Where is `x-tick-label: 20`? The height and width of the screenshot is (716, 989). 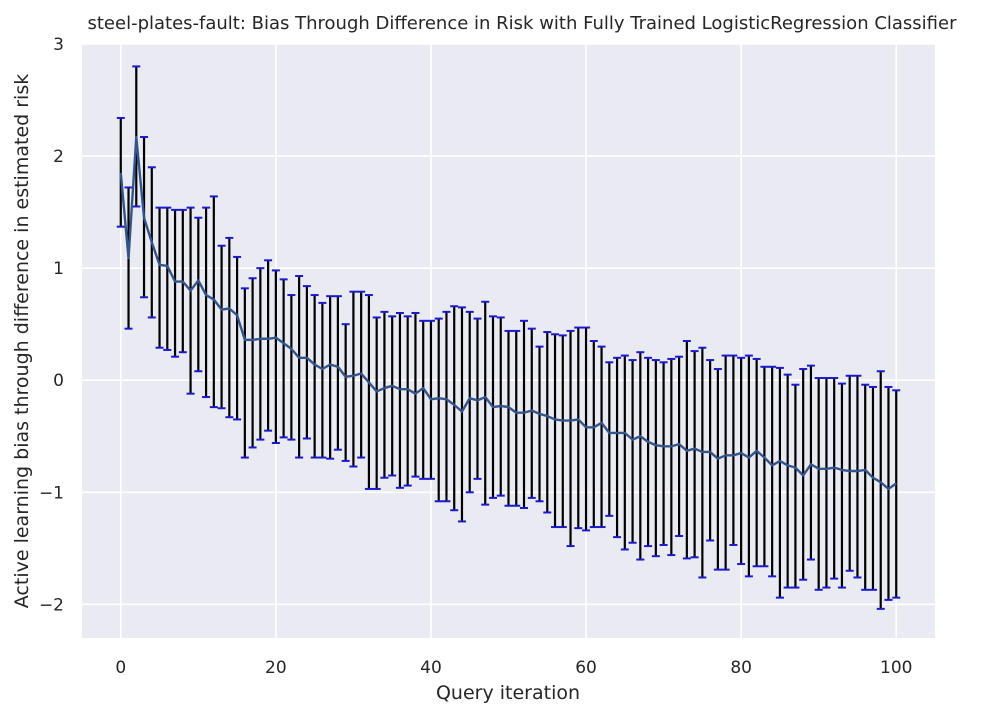 x-tick-label: 20 is located at coordinates (276, 668).